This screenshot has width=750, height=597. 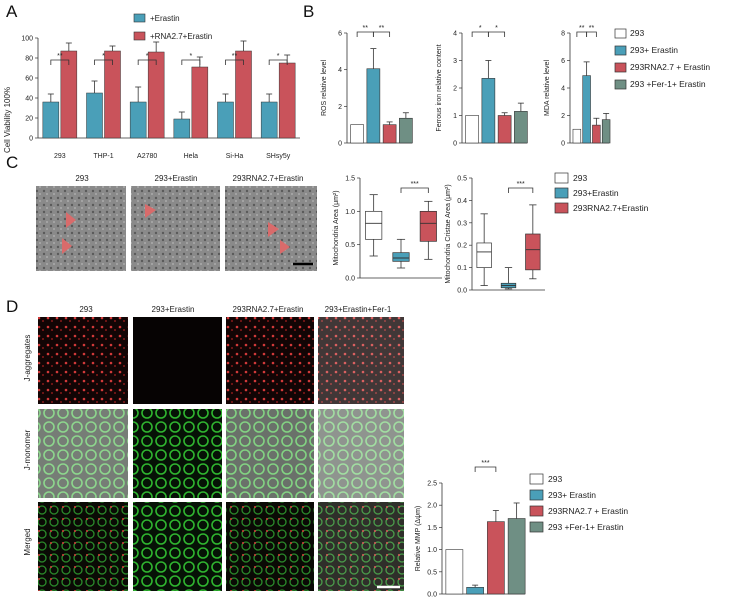 What do you see at coordinates (270, 360) in the screenshot?
I see `image-j-aggregates-293-rna-erastin` at bounding box center [270, 360].